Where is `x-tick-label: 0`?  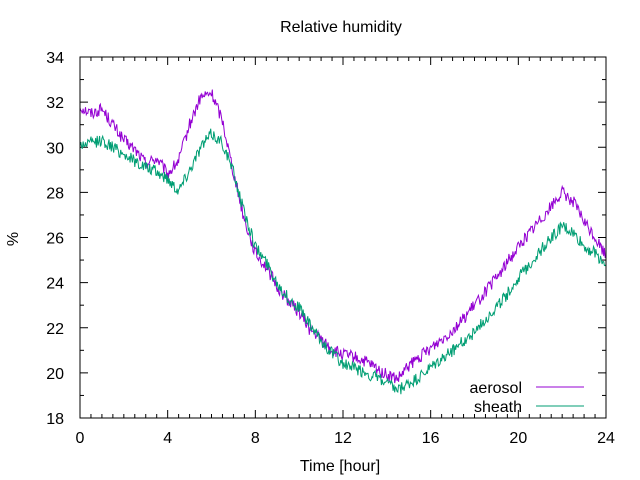
x-tick-label: 0 is located at coordinates (80, 438).